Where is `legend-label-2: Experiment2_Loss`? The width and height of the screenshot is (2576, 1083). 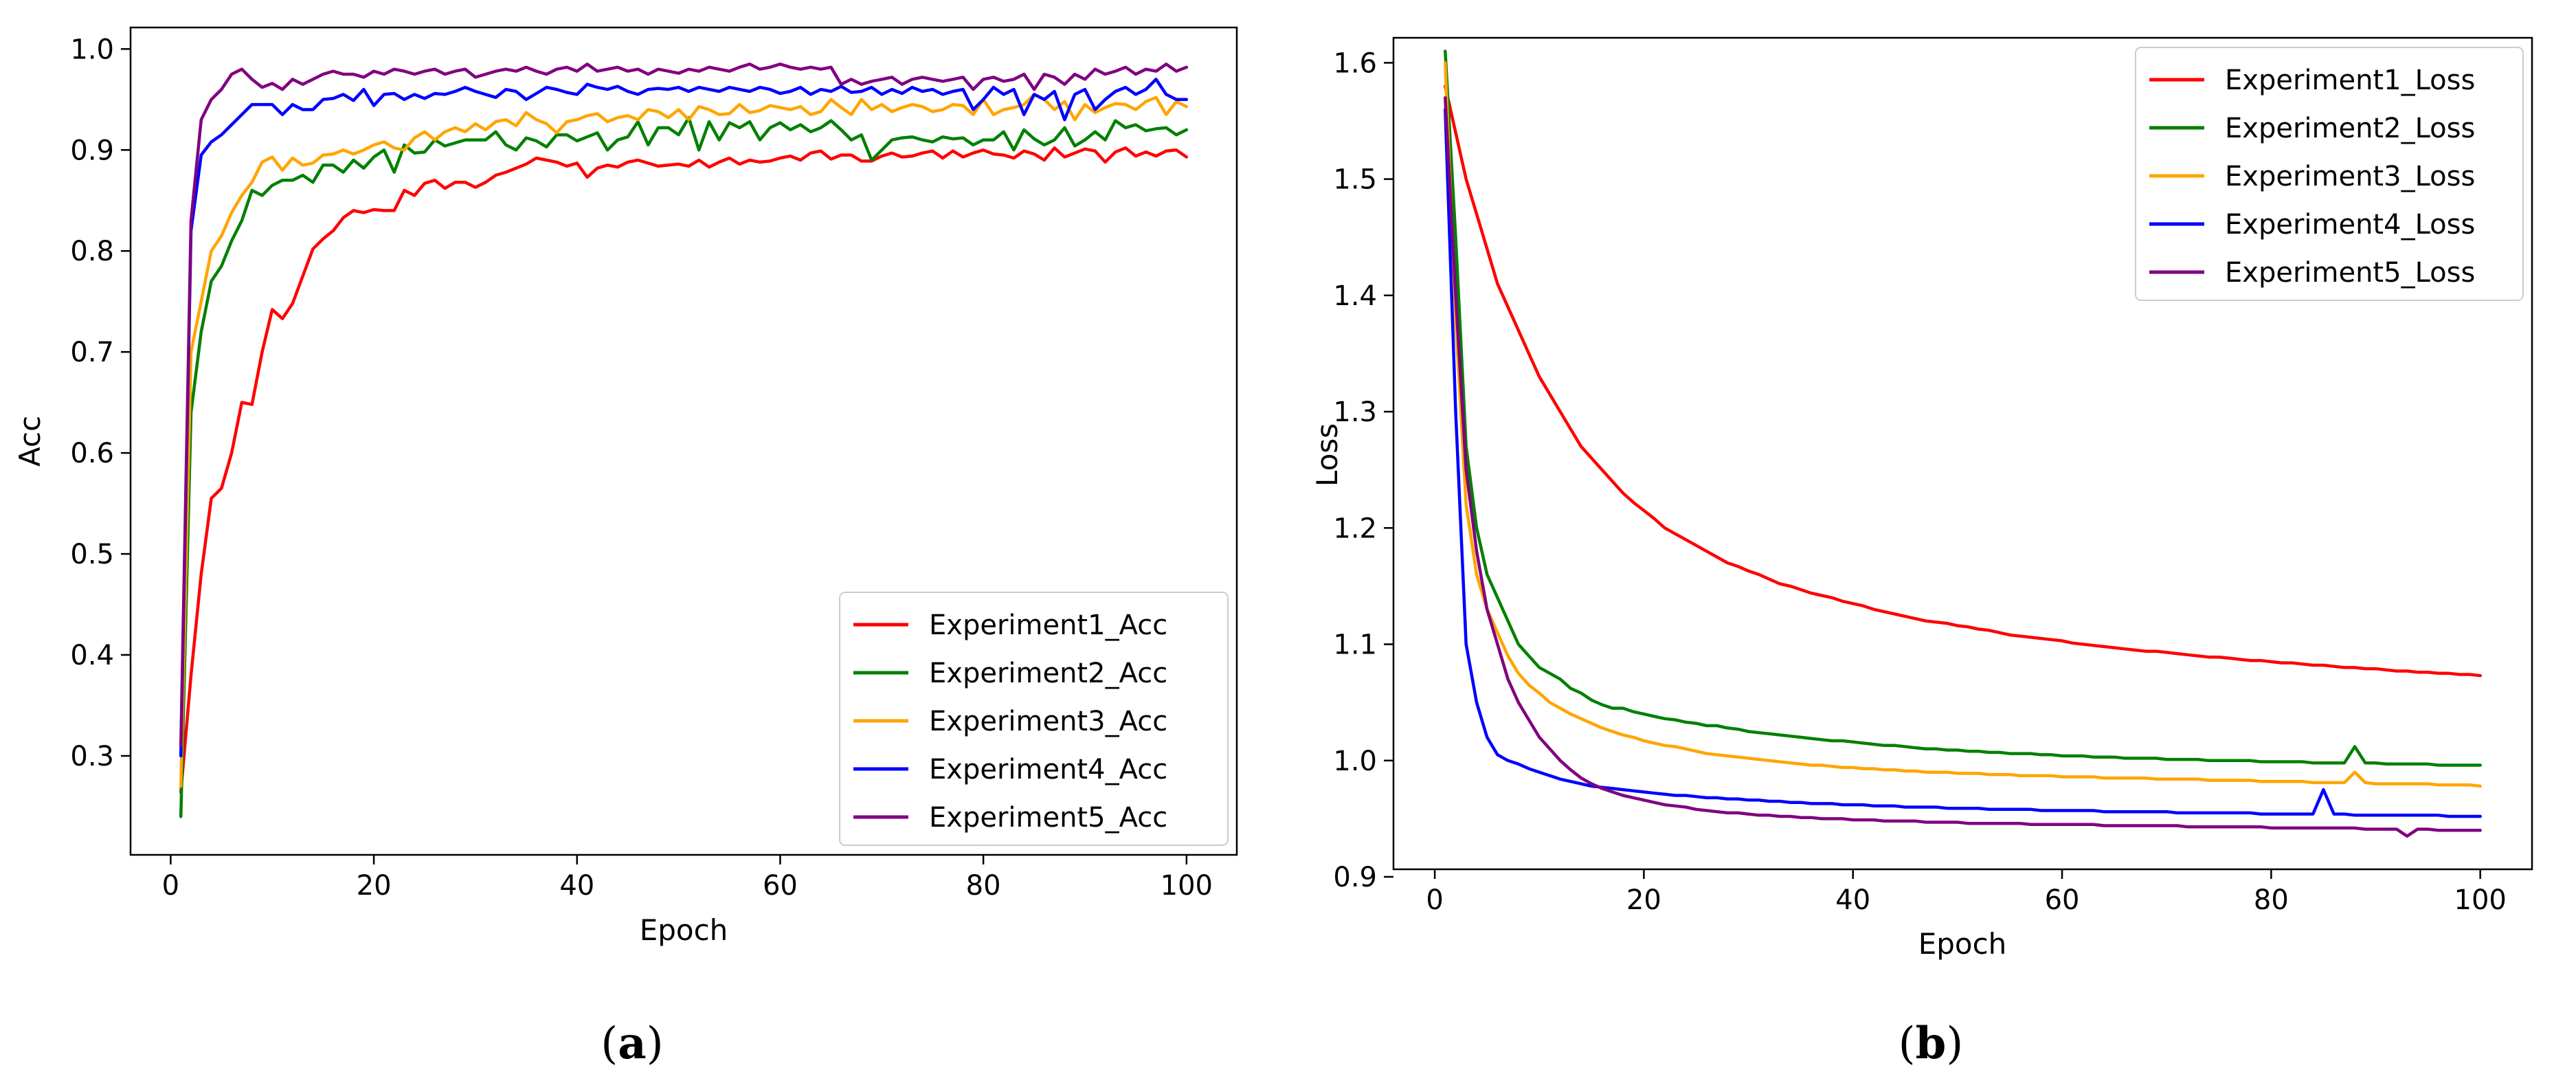 legend-label-2: Experiment2_Loss is located at coordinates (2350, 129).